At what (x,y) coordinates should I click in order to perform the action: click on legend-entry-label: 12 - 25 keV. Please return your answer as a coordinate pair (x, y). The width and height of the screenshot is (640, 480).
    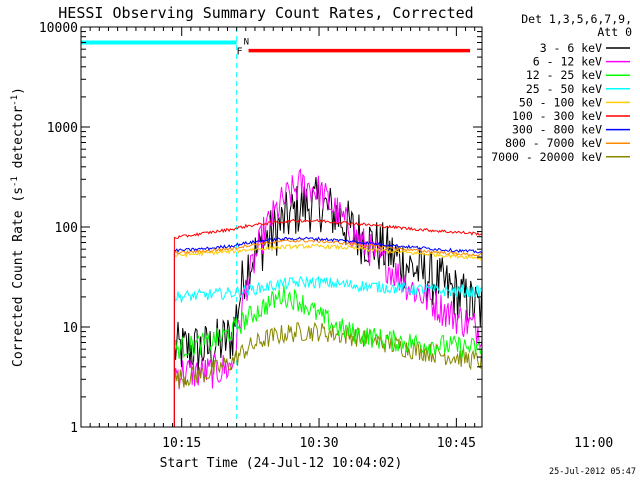
    Looking at the image, I should click on (564, 75).